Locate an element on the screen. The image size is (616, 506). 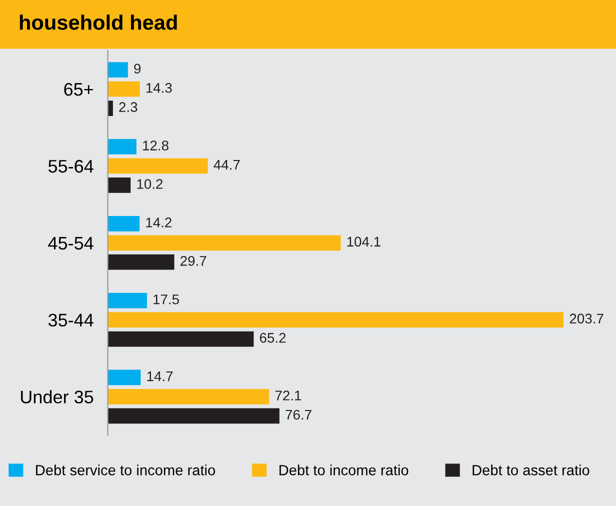
data-label: 65.2 is located at coordinates (273, 337).